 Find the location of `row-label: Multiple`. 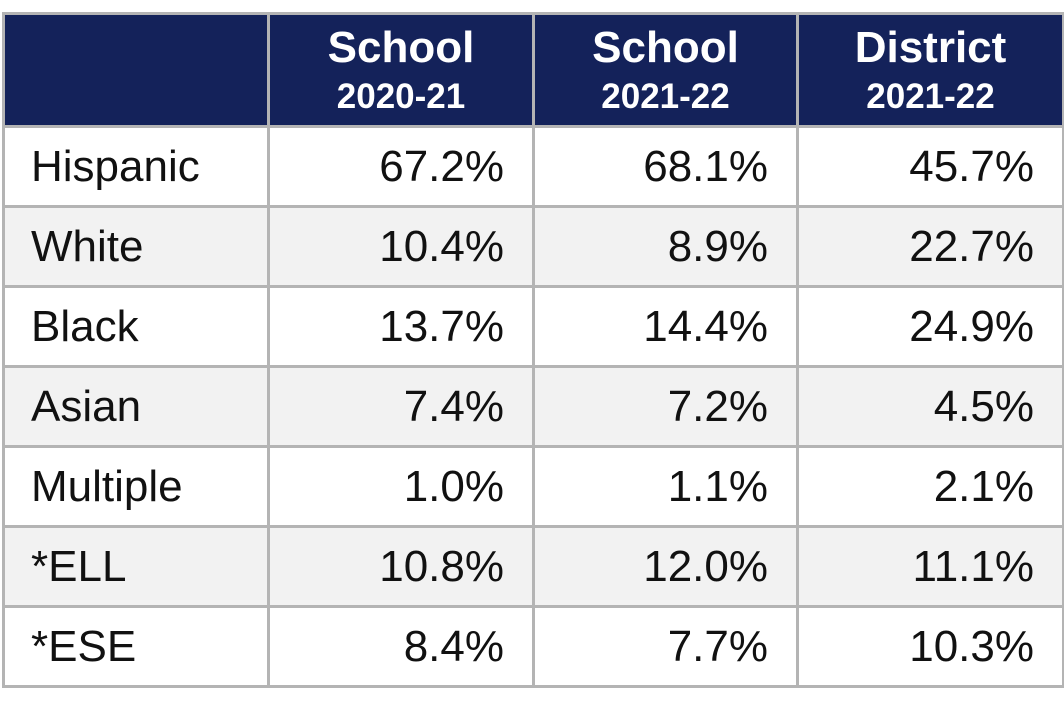

row-label: Multiple is located at coordinates (136, 486).